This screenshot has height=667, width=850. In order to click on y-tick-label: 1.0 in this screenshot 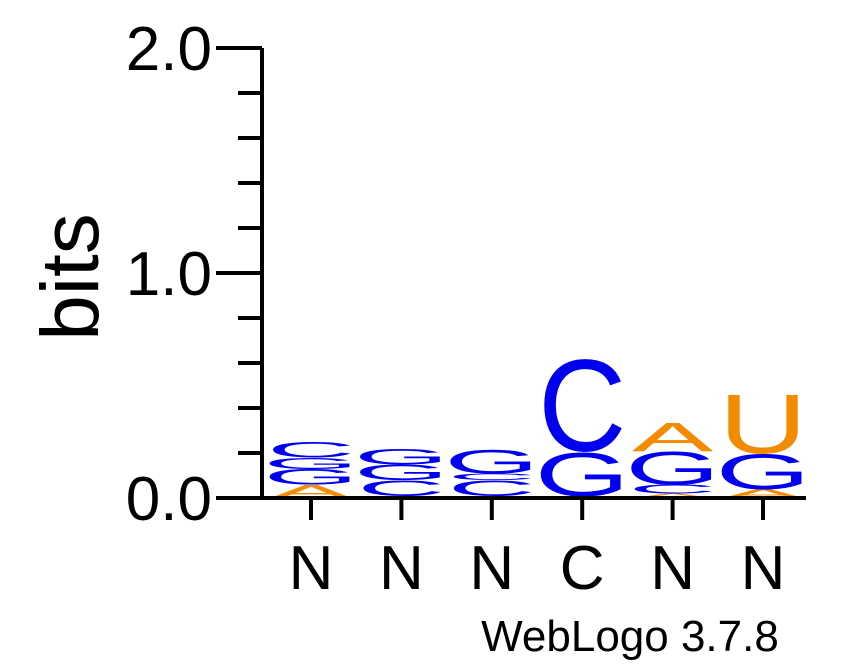, I will do `click(169, 274)`.